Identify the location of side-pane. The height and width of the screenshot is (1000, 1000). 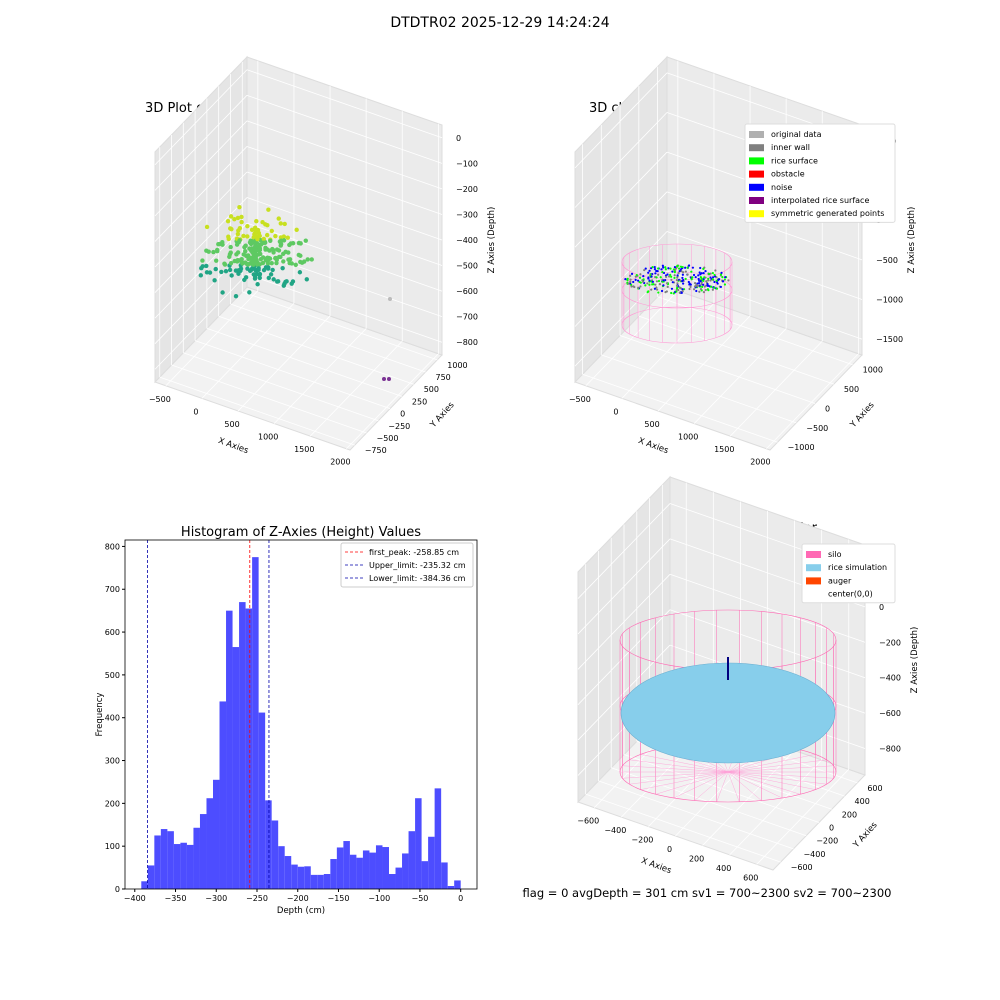
(621, 219).